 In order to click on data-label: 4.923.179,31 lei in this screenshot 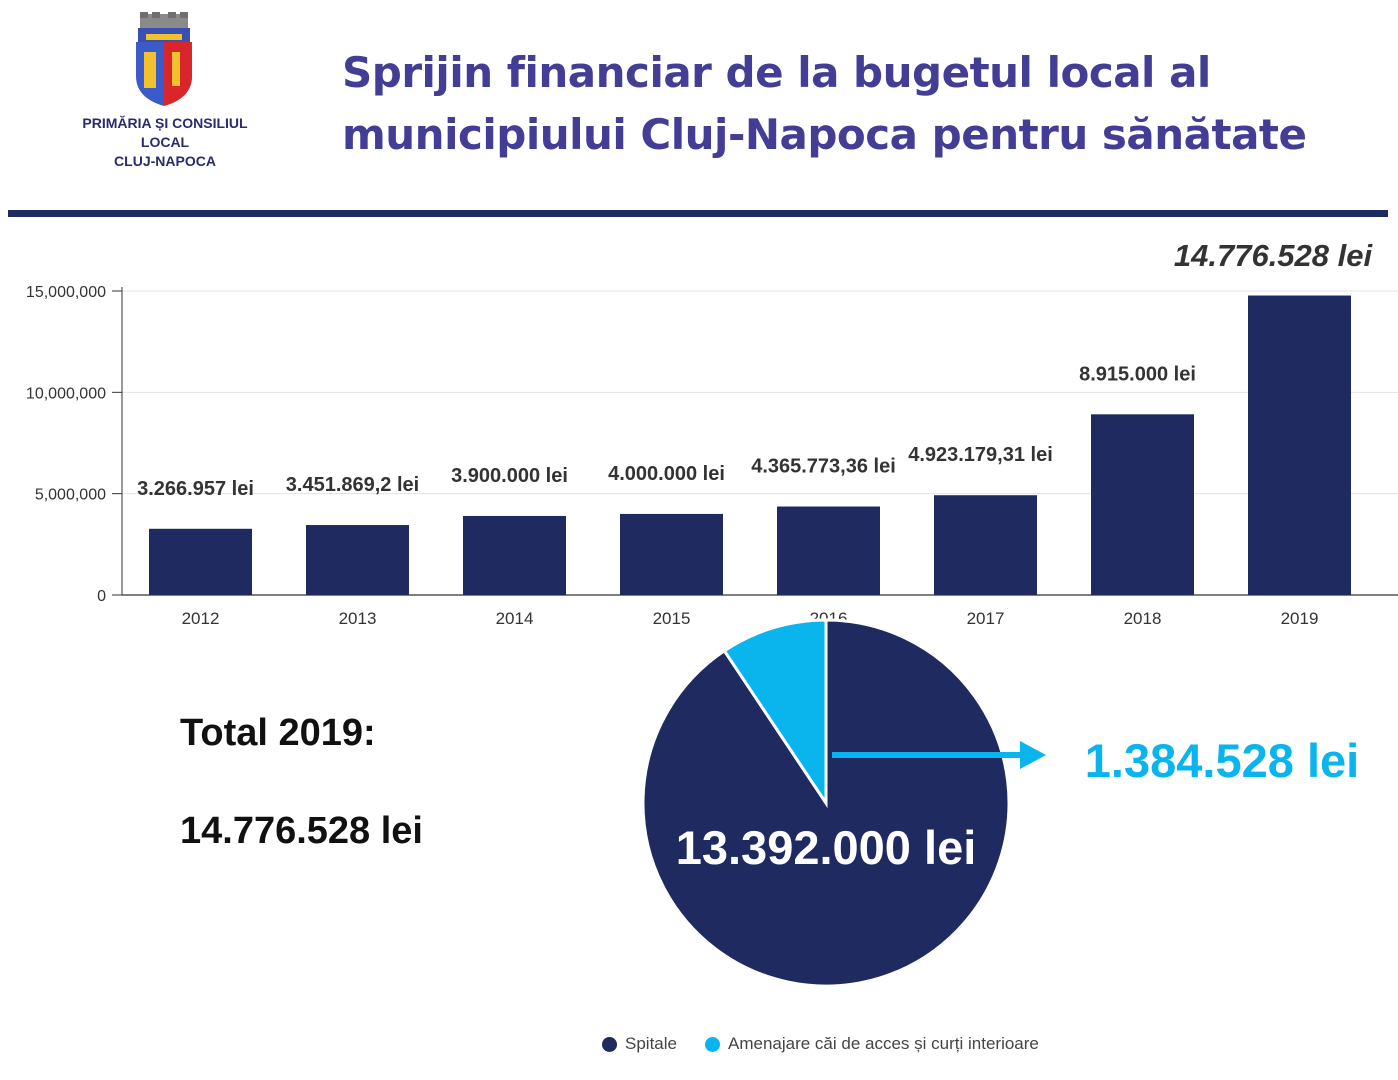, I will do `click(980, 455)`.